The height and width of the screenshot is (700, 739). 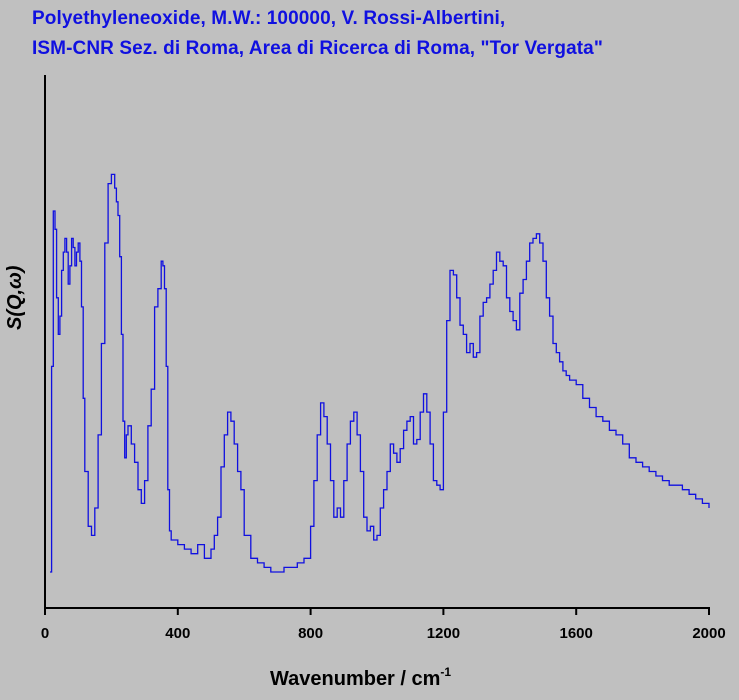 What do you see at coordinates (383, 625) in the screenshot?
I see `x-ticks: 0 400 800 1200 1600 2000` at bounding box center [383, 625].